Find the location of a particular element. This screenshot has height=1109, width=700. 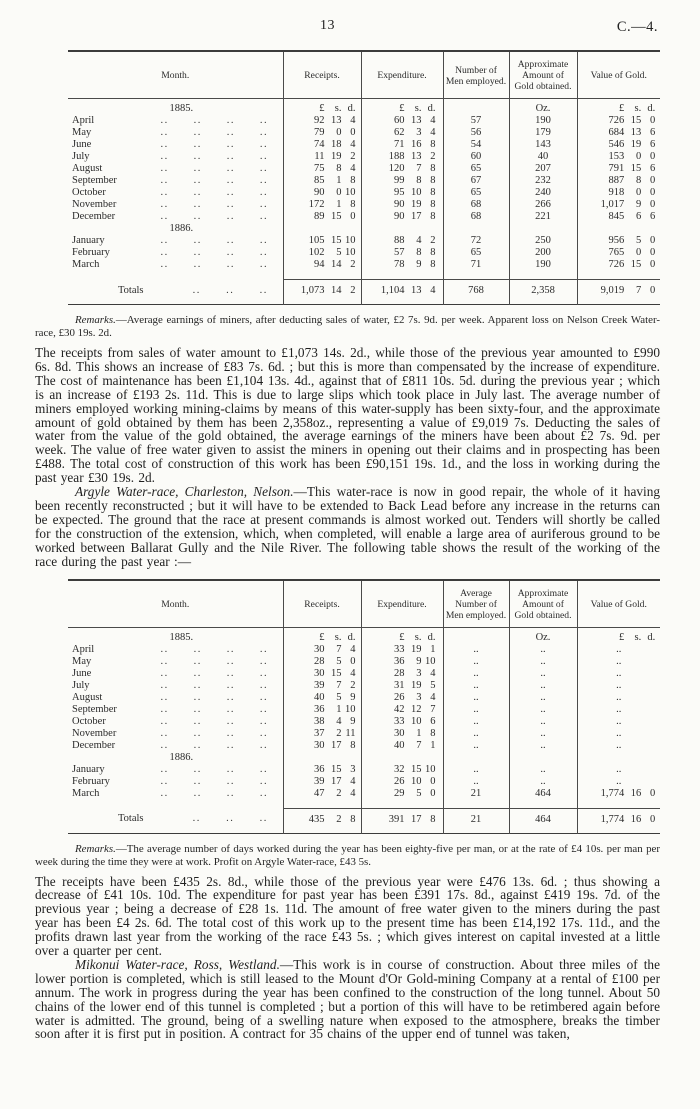

value-cell: 153 0 0 is located at coordinates (618, 157).